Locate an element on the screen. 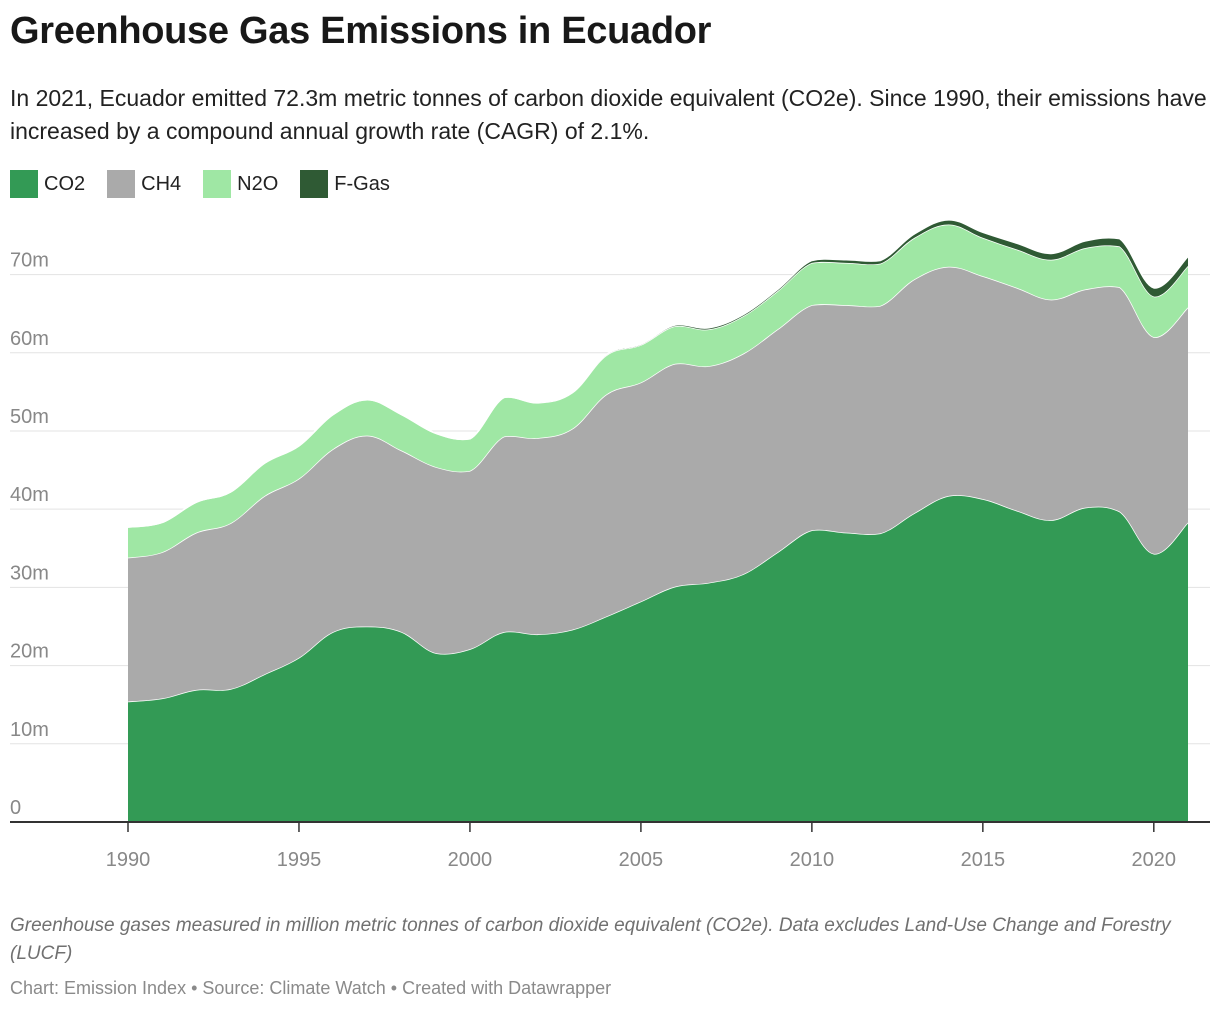 The image size is (1220, 1014). y-tick-label: 70m is located at coordinates (29, 261).